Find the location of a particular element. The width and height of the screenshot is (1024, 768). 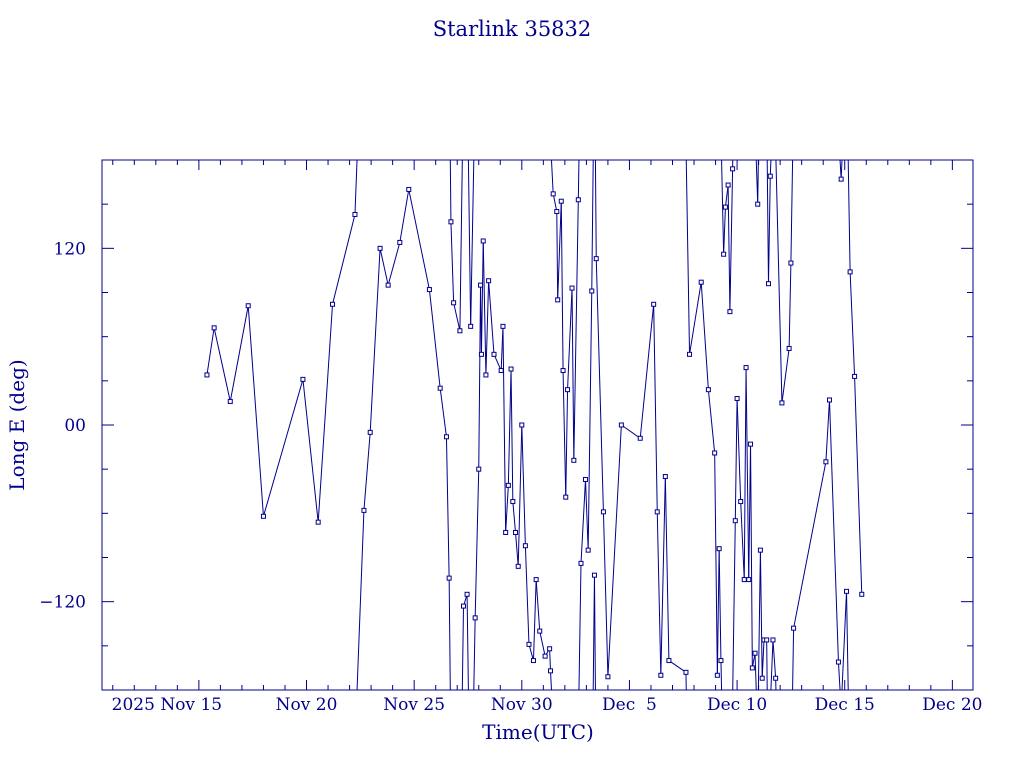

x-tick-label: Nov 25 is located at coordinates (414, 705).